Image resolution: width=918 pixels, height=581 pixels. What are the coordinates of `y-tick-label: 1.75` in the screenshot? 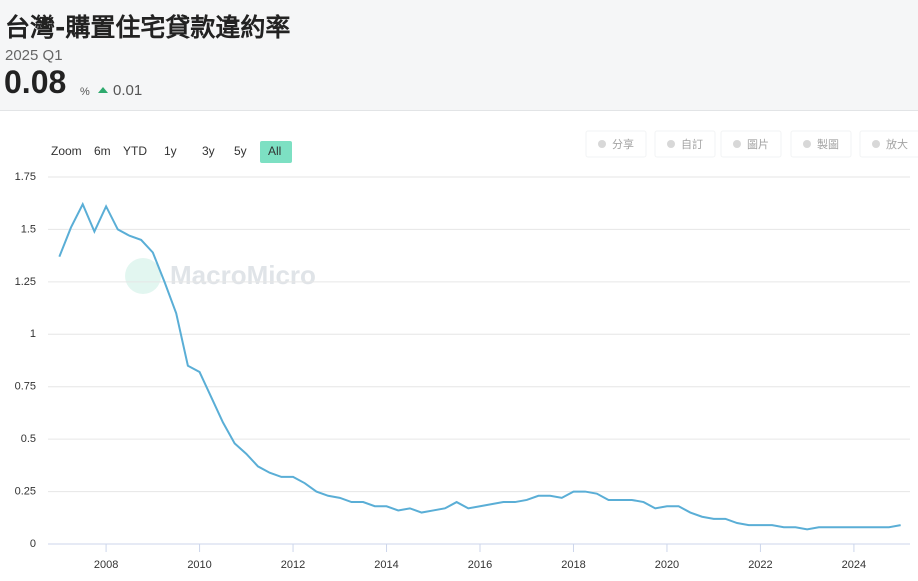 It's located at (25, 177).